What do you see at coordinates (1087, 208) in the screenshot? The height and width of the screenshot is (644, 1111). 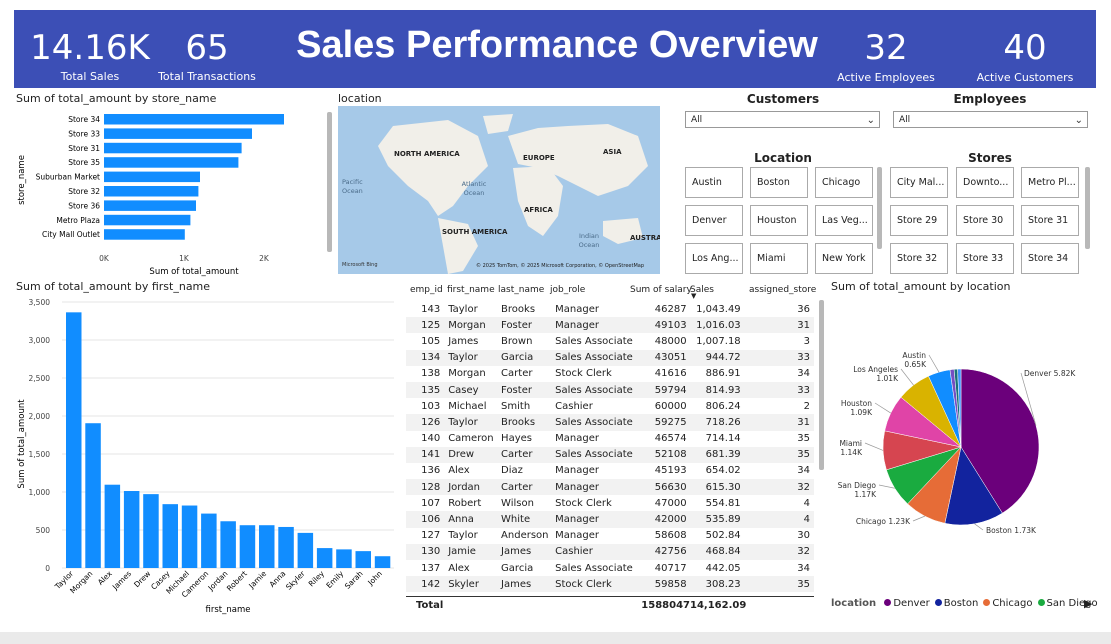 I see `stores-slicer-scrollbar` at bounding box center [1087, 208].